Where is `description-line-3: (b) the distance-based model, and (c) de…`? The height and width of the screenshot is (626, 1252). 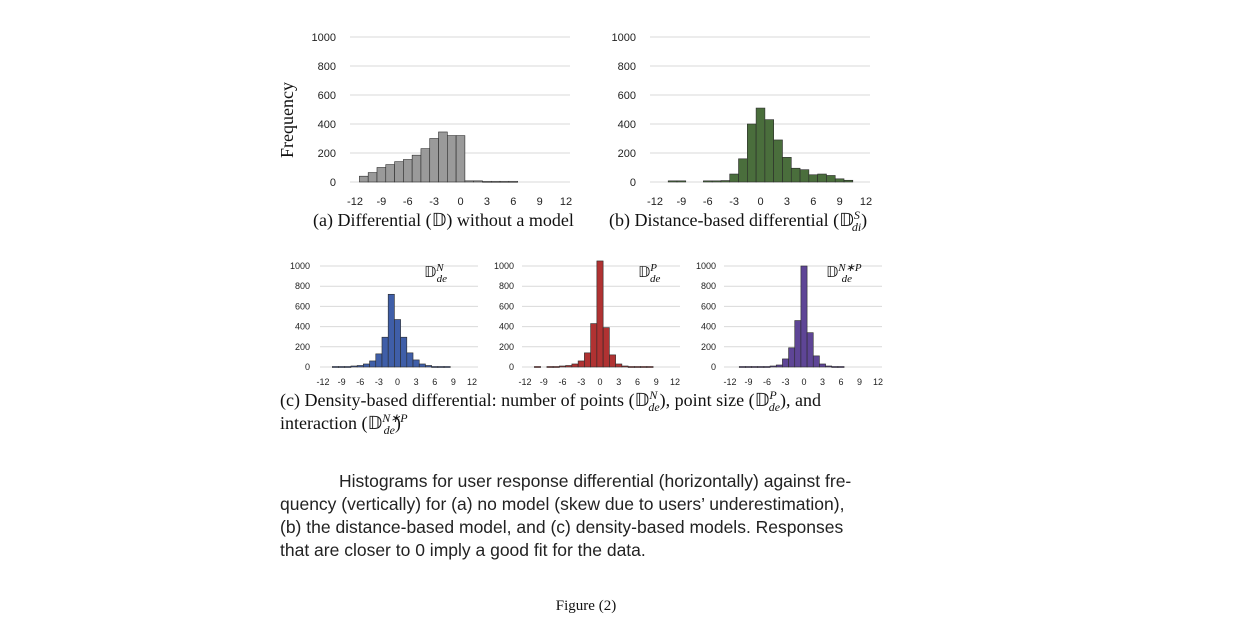
description-line-3: (b) the distance-based model, and (c) de… is located at coordinates (561, 527).